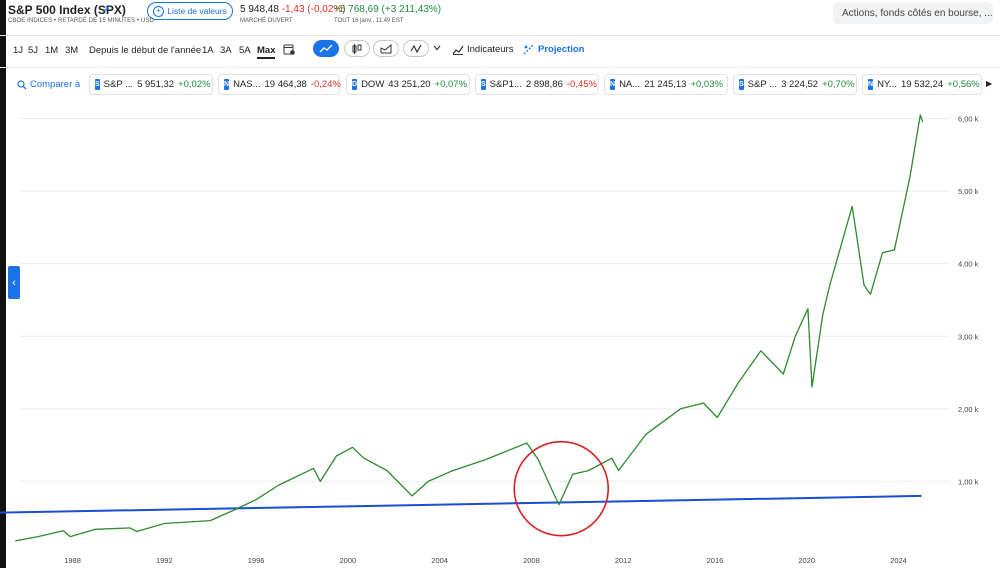 The height and width of the screenshot is (568, 1000). I want to click on range-5y: 5A, so click(245, 50).